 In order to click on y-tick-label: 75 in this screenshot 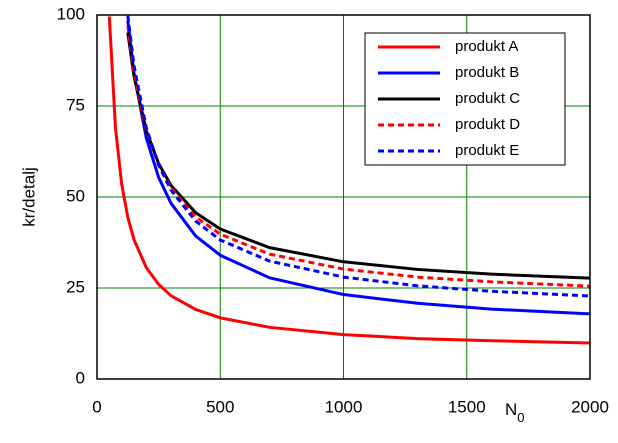, I will do `click(75, 104)`.